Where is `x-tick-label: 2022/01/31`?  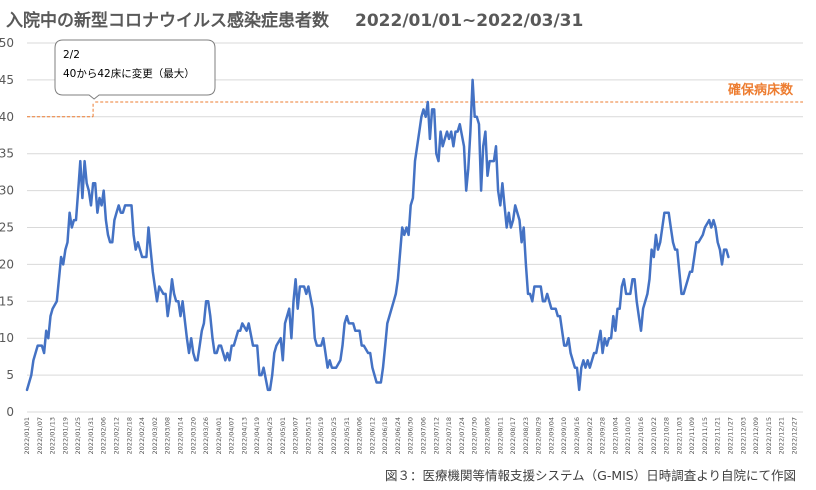 x-tick-label: 2022/01/31 is located at coordinates (91, 435).